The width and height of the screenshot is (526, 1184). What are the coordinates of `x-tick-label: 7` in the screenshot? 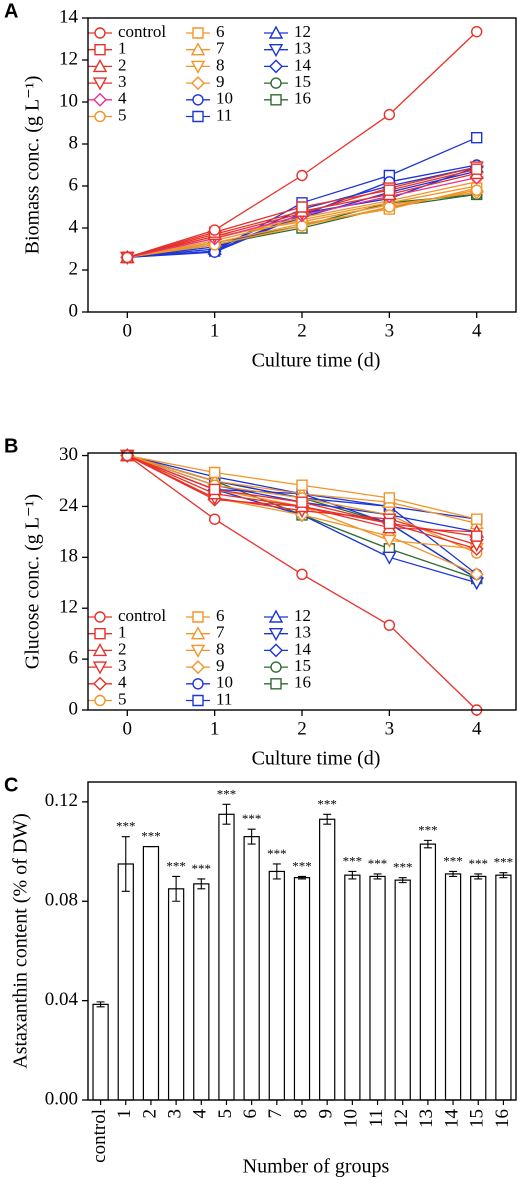 It's located at (275, 1114).